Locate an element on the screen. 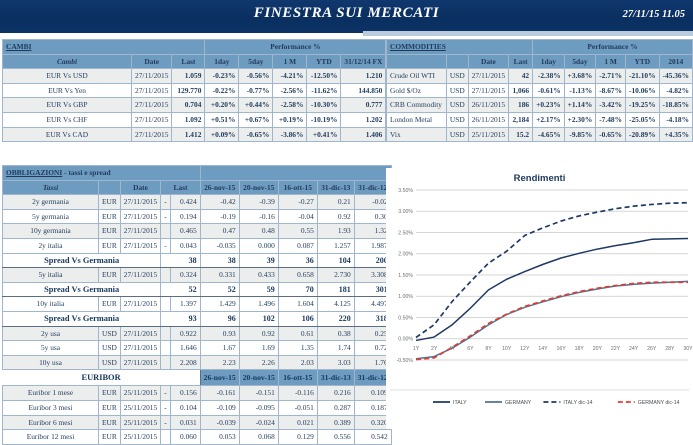 The height and width of the screenshot is (445, 693). euribor-last-sign: - is located at coordinates (165, 393).